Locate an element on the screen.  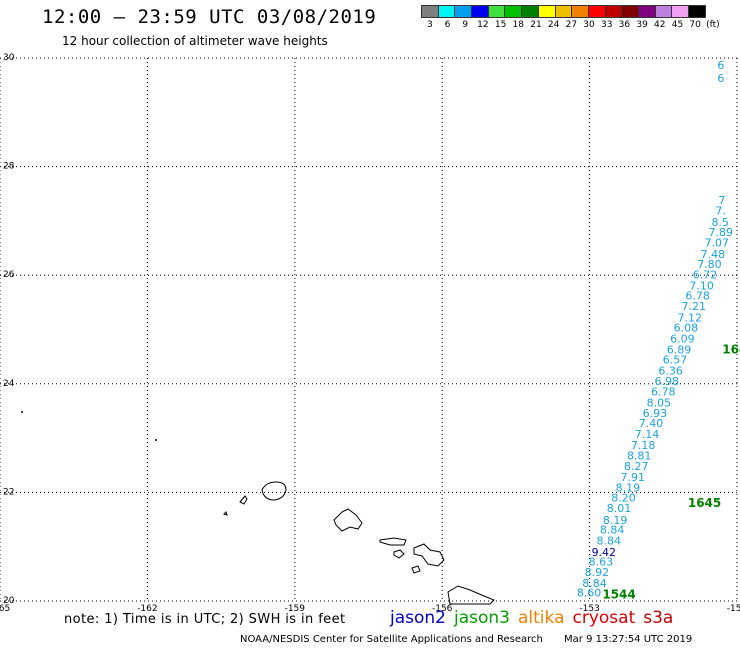
island-lanai is located at coordinates (399, 554).